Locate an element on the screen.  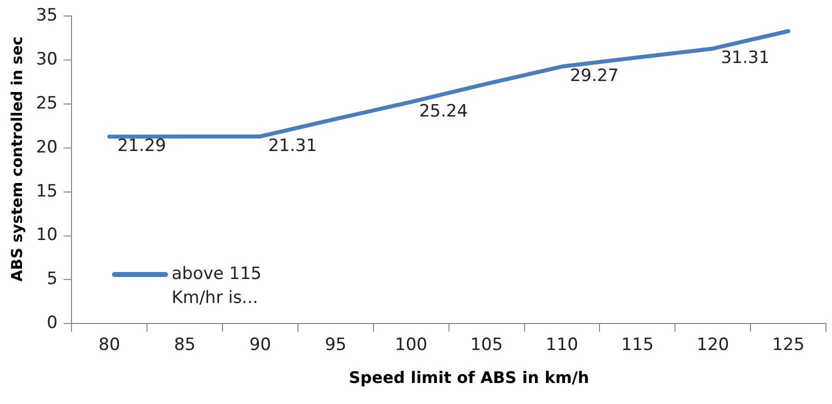
y-tick-label: 10 is located at coordinates (47, 235).